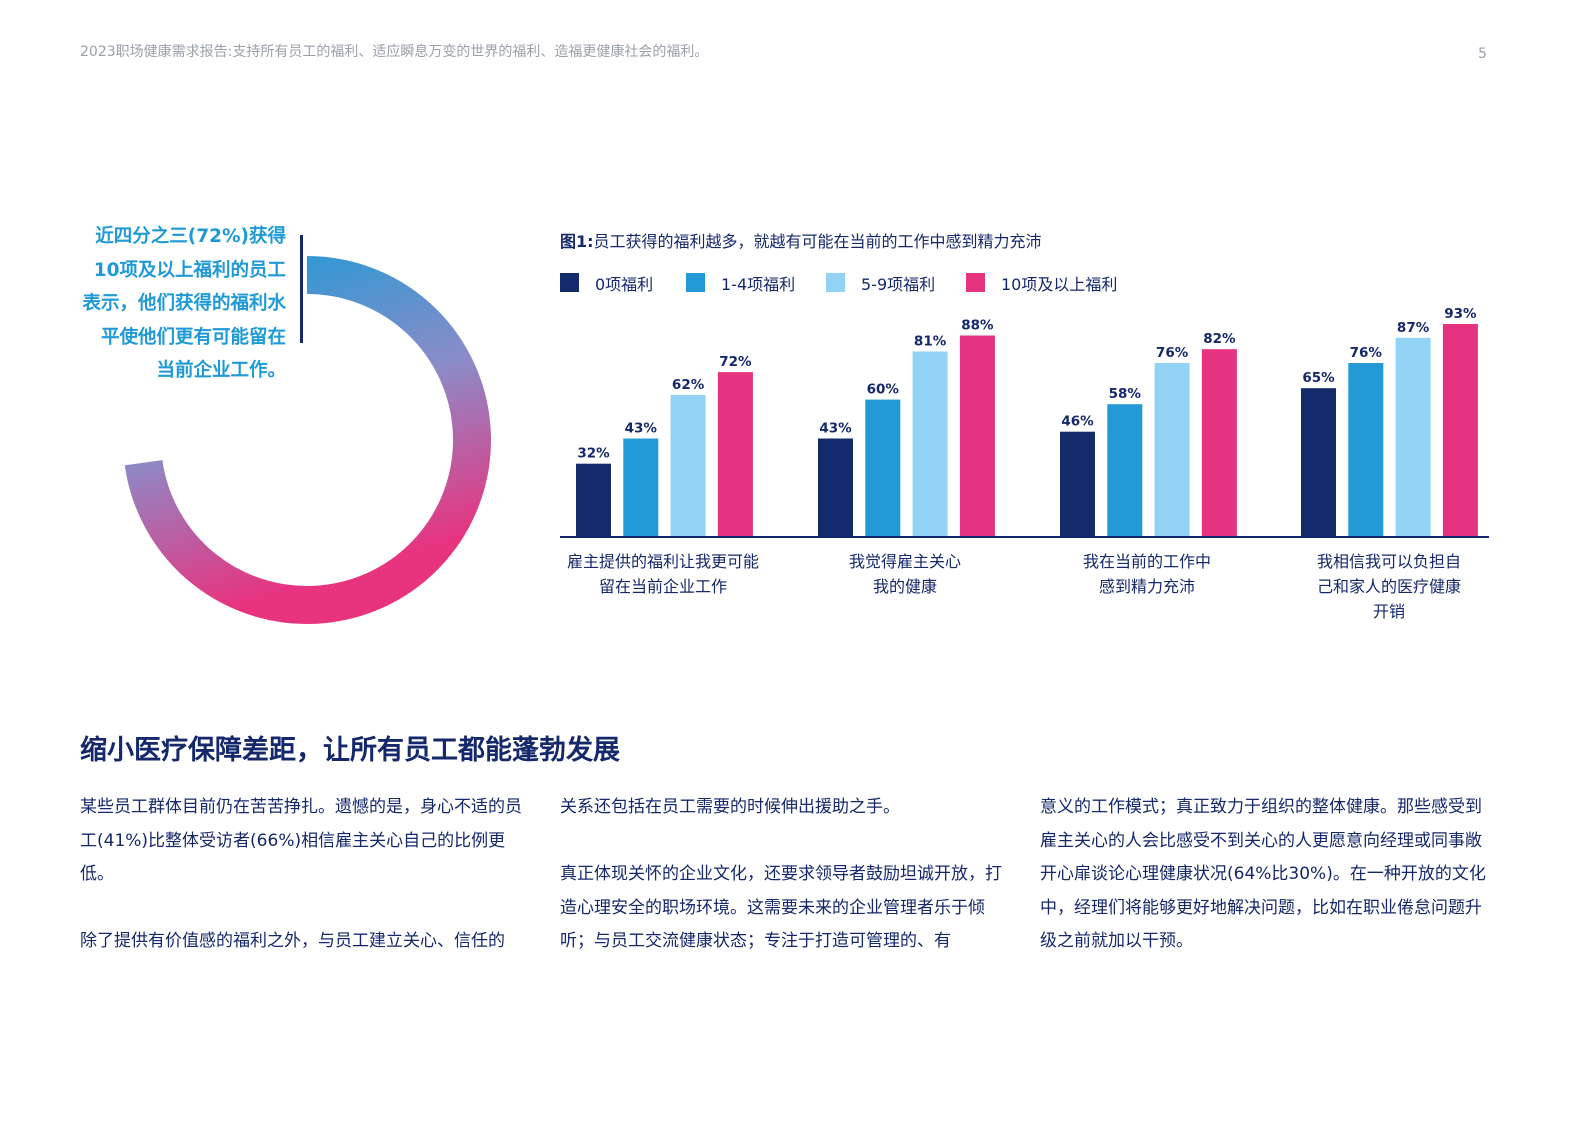  What do you see at coordinates (735, 362) in the screenshot?
I see `data-label: 72%` at bounding box center [735, 362].